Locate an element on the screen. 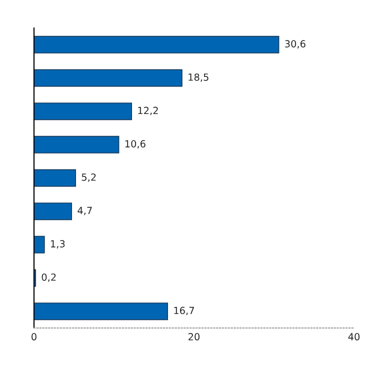 Image resolution: width=370 pixels, height=380 pixels. data-label: 18,5 is located at coordinates (198, 77).